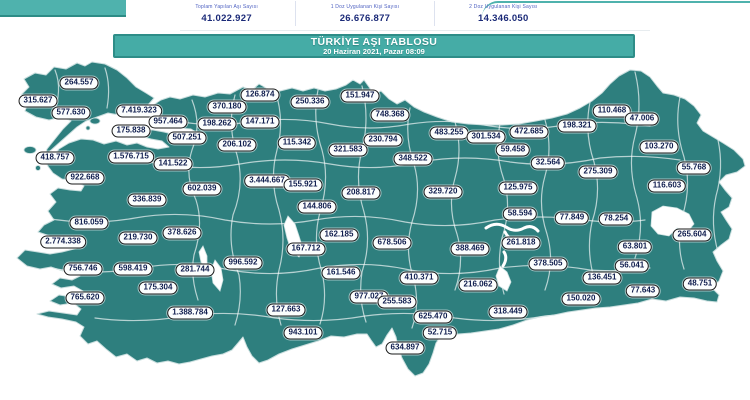 This screenshot has width=750, height=400. What do you see at coordinates (339, 235) in the screenshot?
I see `province-value-pill: 162.185` at bounding box center [339, 235].